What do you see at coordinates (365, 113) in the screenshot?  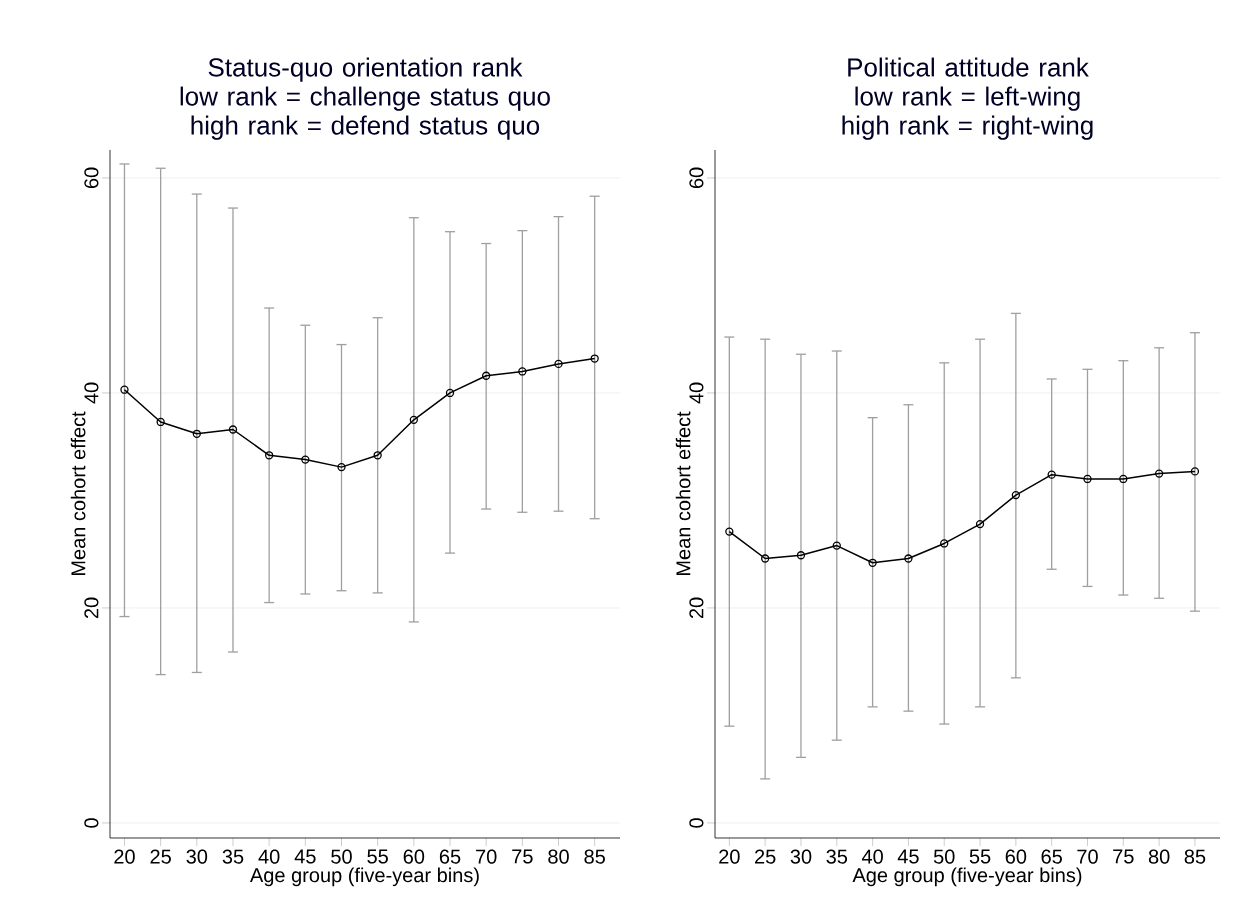 I see `chart-subtitle: low rank = challenge status quo high rank = defend status quo` at bounding box center [365, 113].